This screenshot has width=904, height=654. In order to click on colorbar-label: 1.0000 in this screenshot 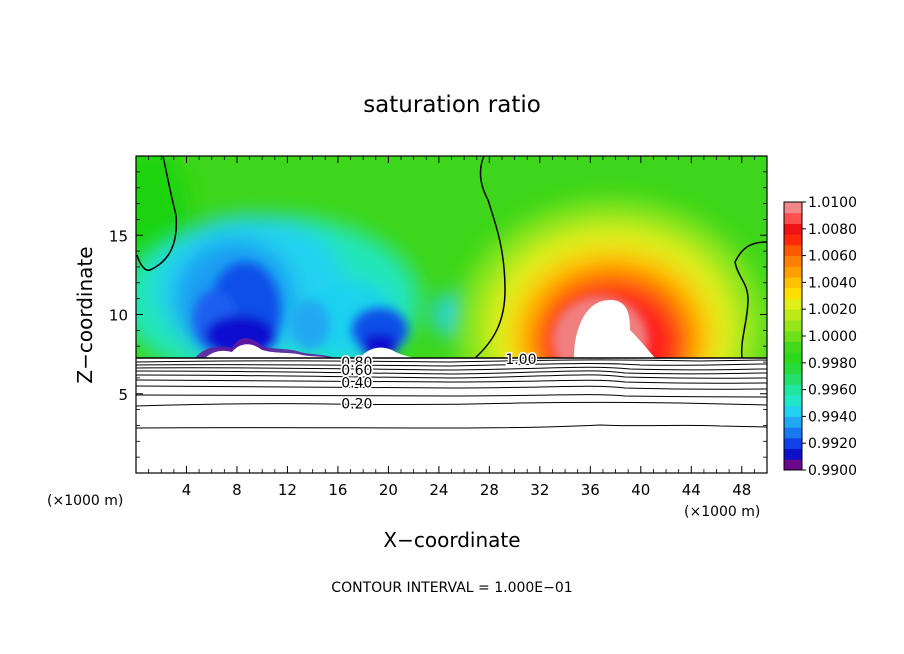, I will do `click(832, 337)`.